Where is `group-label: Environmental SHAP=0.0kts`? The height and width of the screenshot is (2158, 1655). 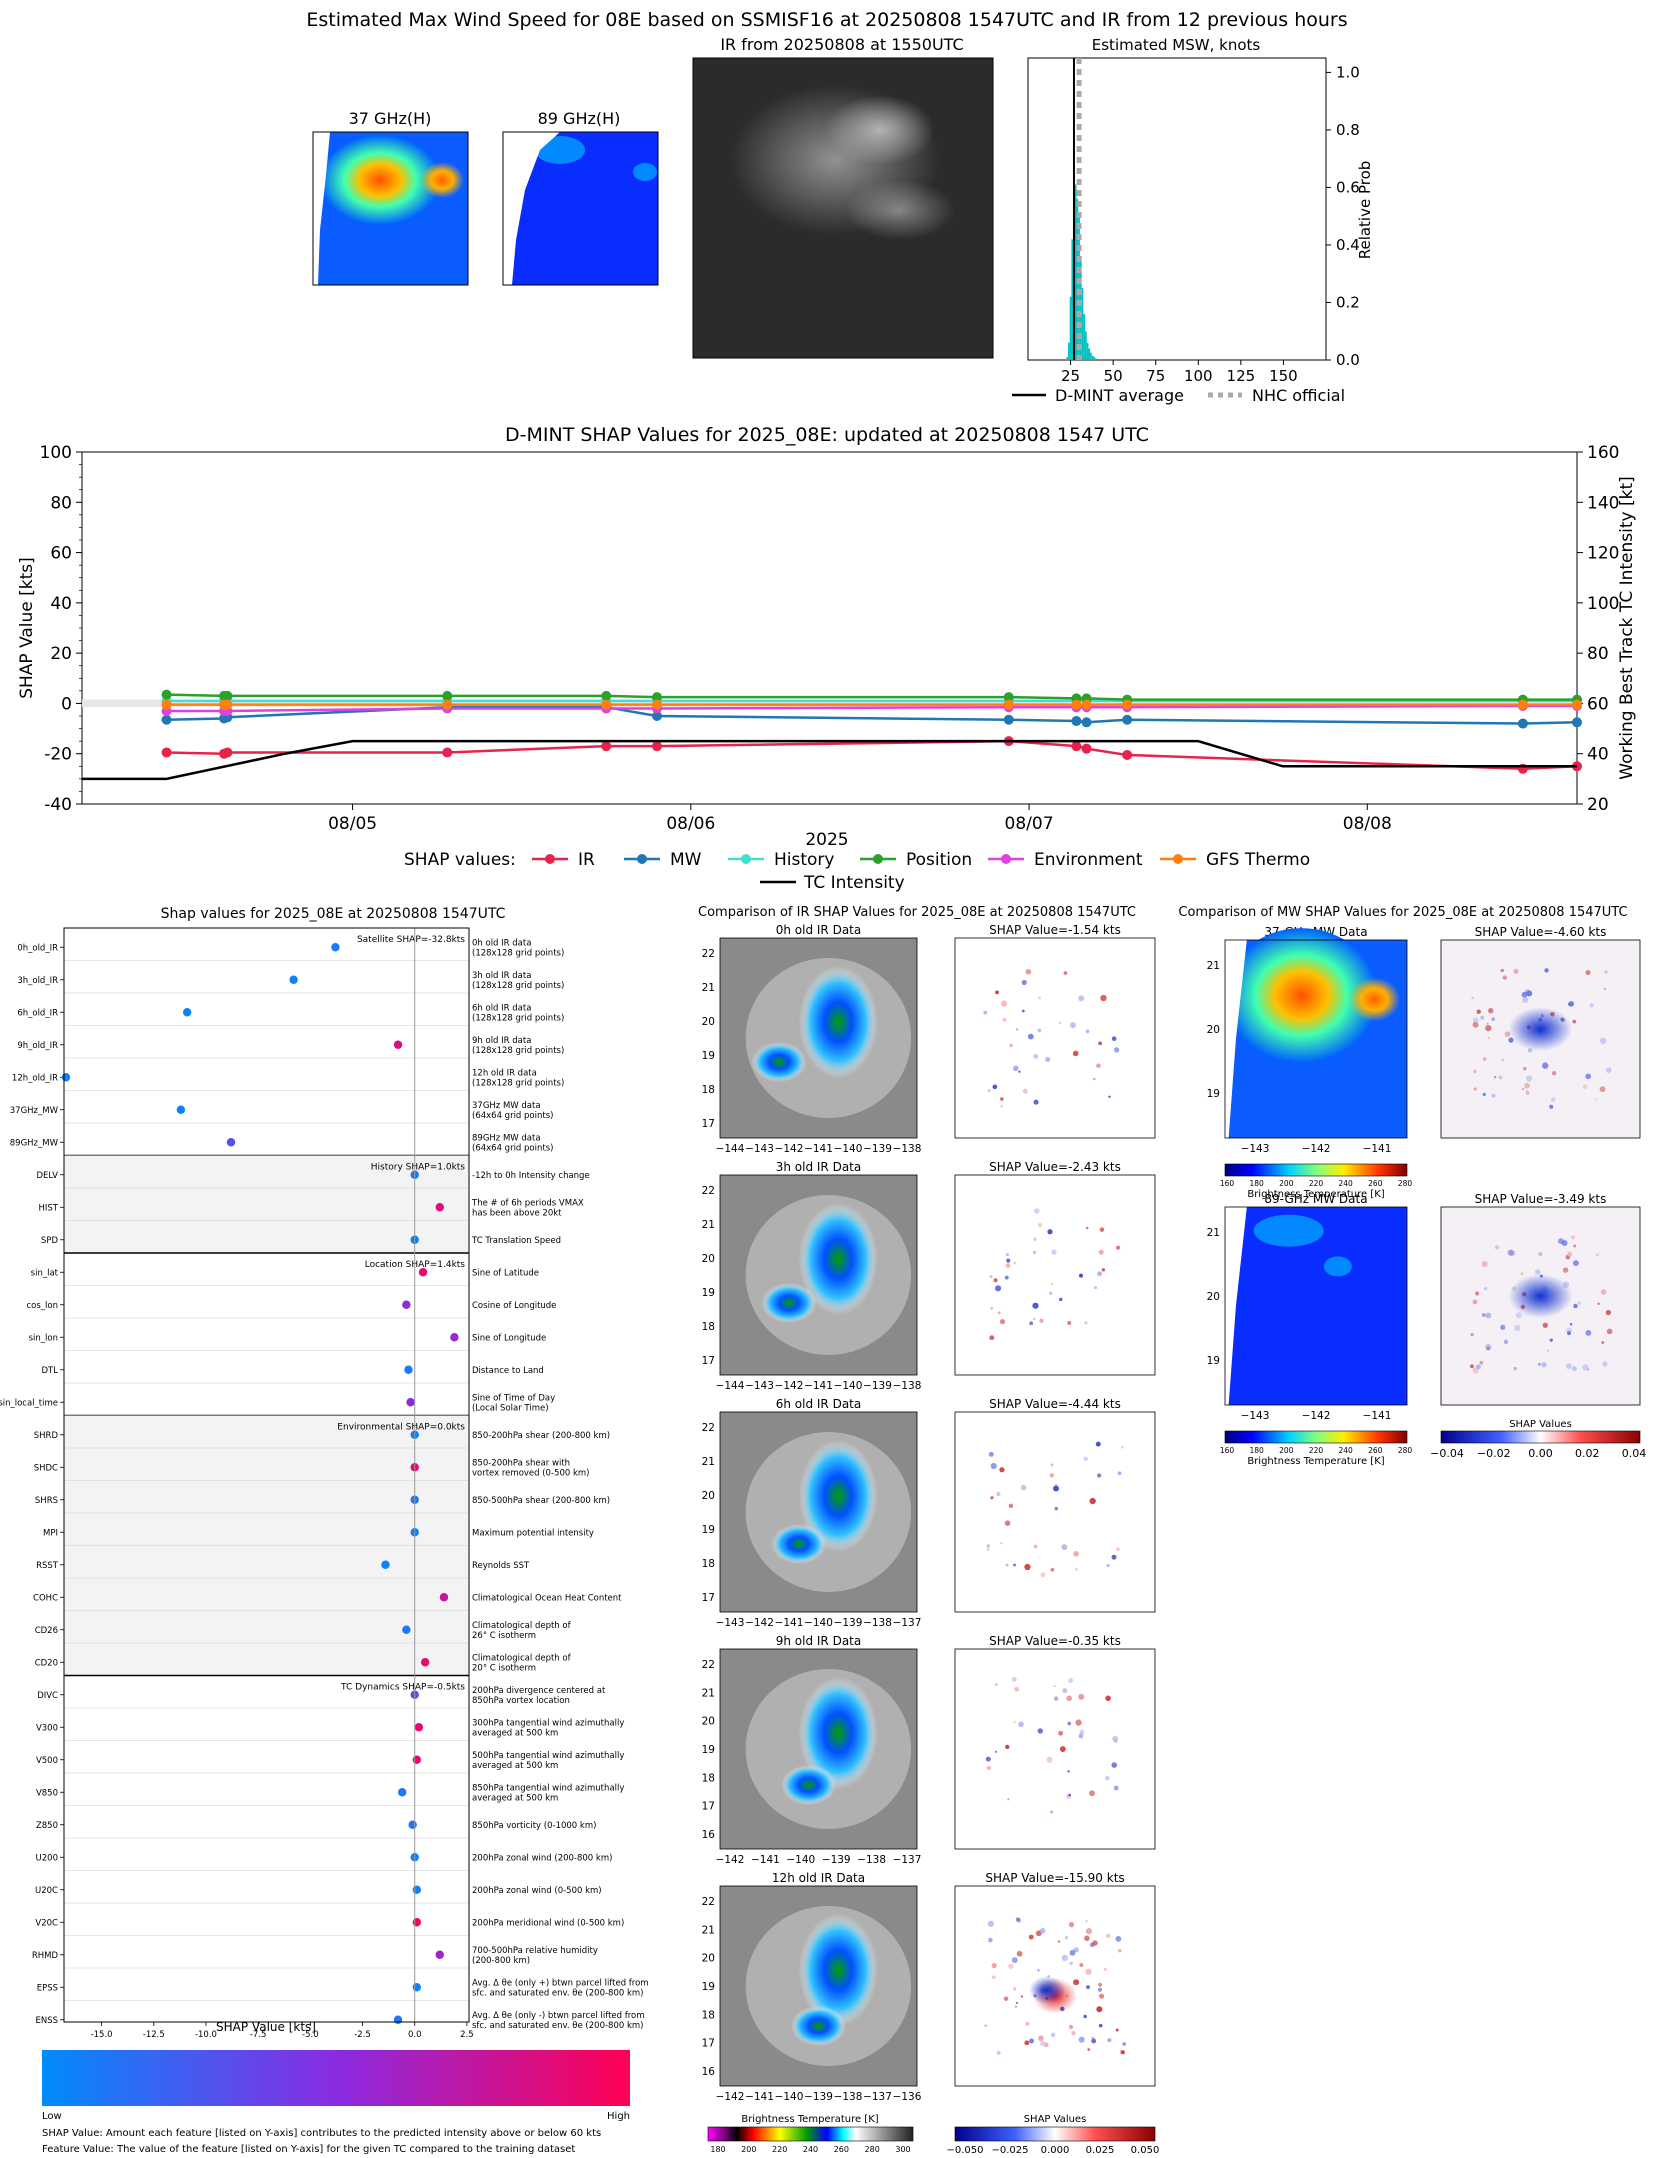 group-label: Environmental SHAP=0.0kts is located at coordinates (401, 1428).